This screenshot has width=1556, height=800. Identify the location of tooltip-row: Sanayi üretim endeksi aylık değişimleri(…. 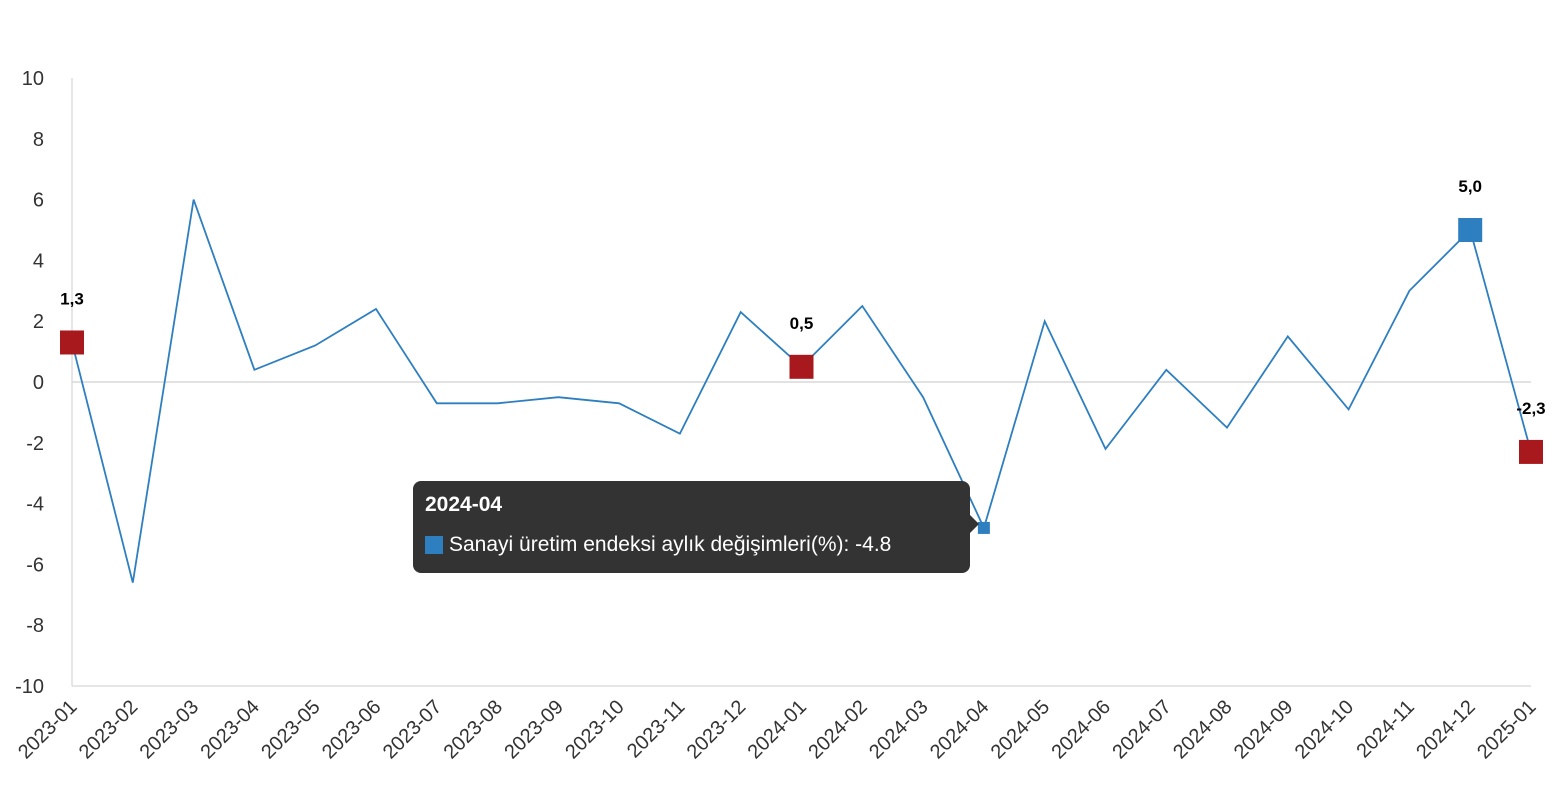
(691, 545).